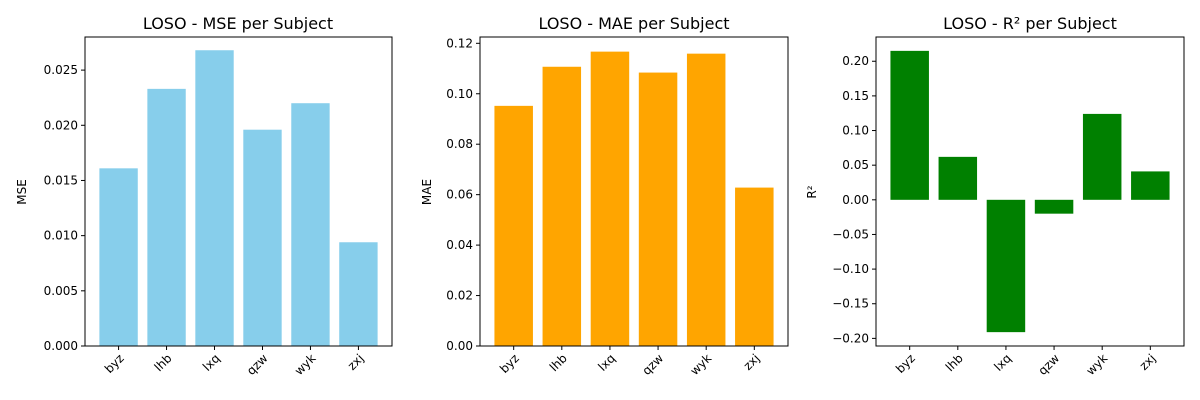  What do you see at coordinates (114, 363) in the screenshot?
I see `mse-x-tick-label-byz: byz` at bounding box center [114, 363].